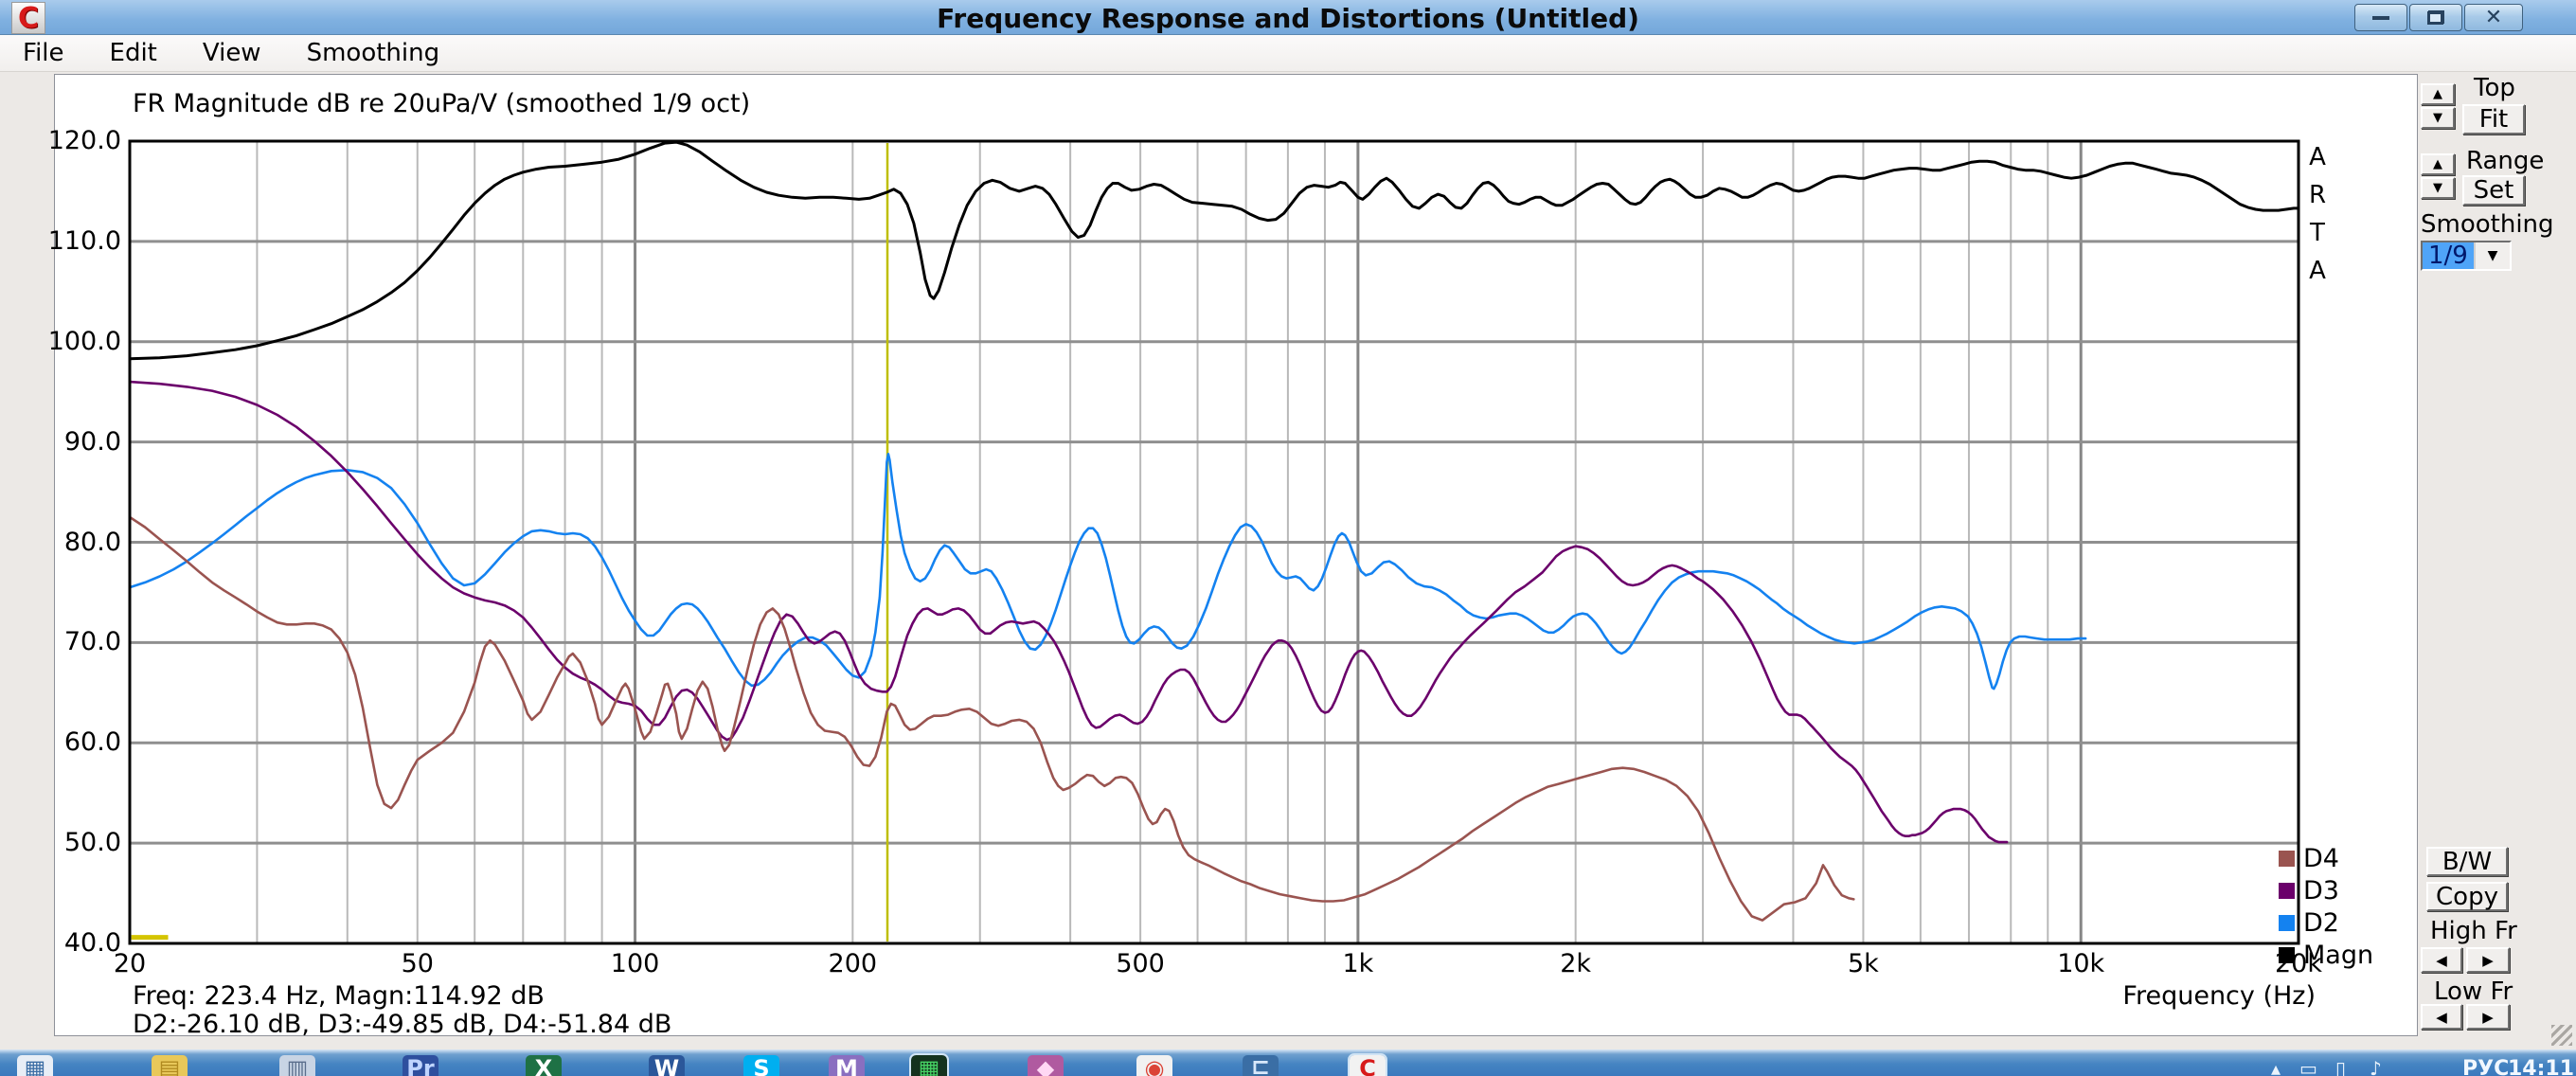 The height and width of the screenshot is (1076, 2576). Describe the element at coordinates (1863, 963) in the screenshot. I see `x-tick-label: 5k` at that location.